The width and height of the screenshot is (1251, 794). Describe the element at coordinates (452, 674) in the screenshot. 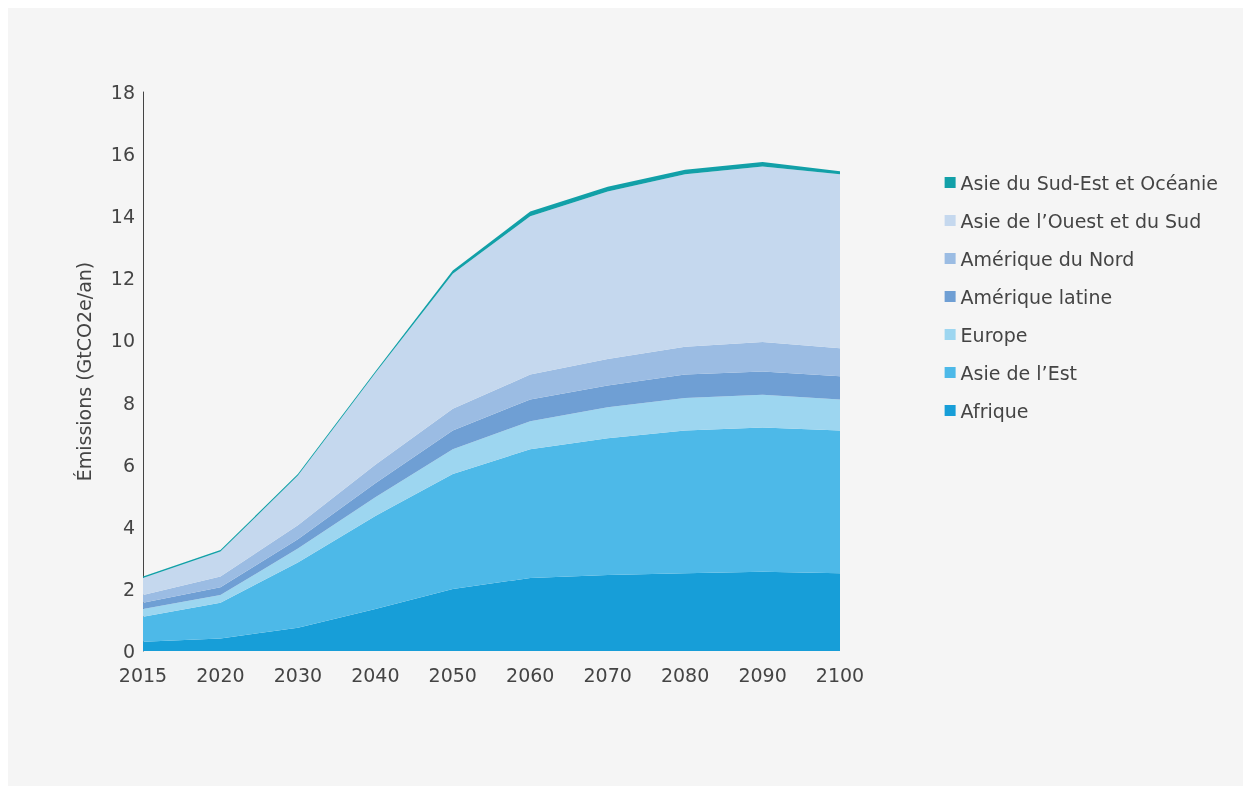

I see `x-tick-label: 2050` at that location.